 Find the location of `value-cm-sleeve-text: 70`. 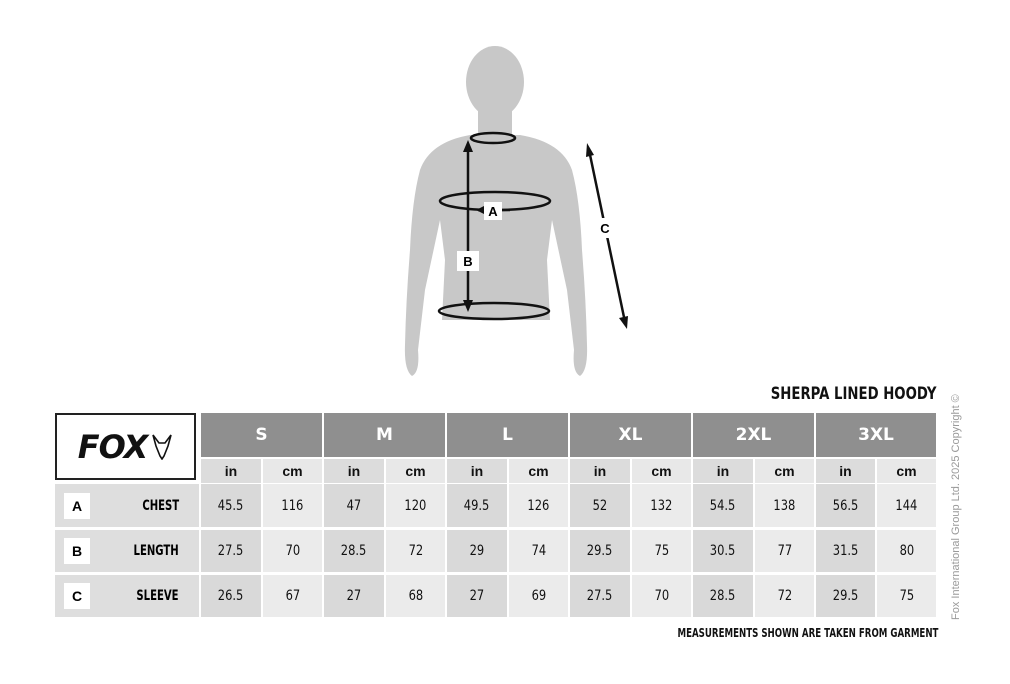

value-cm-sleeve-text: 70 is located at coordinates (661, 596).